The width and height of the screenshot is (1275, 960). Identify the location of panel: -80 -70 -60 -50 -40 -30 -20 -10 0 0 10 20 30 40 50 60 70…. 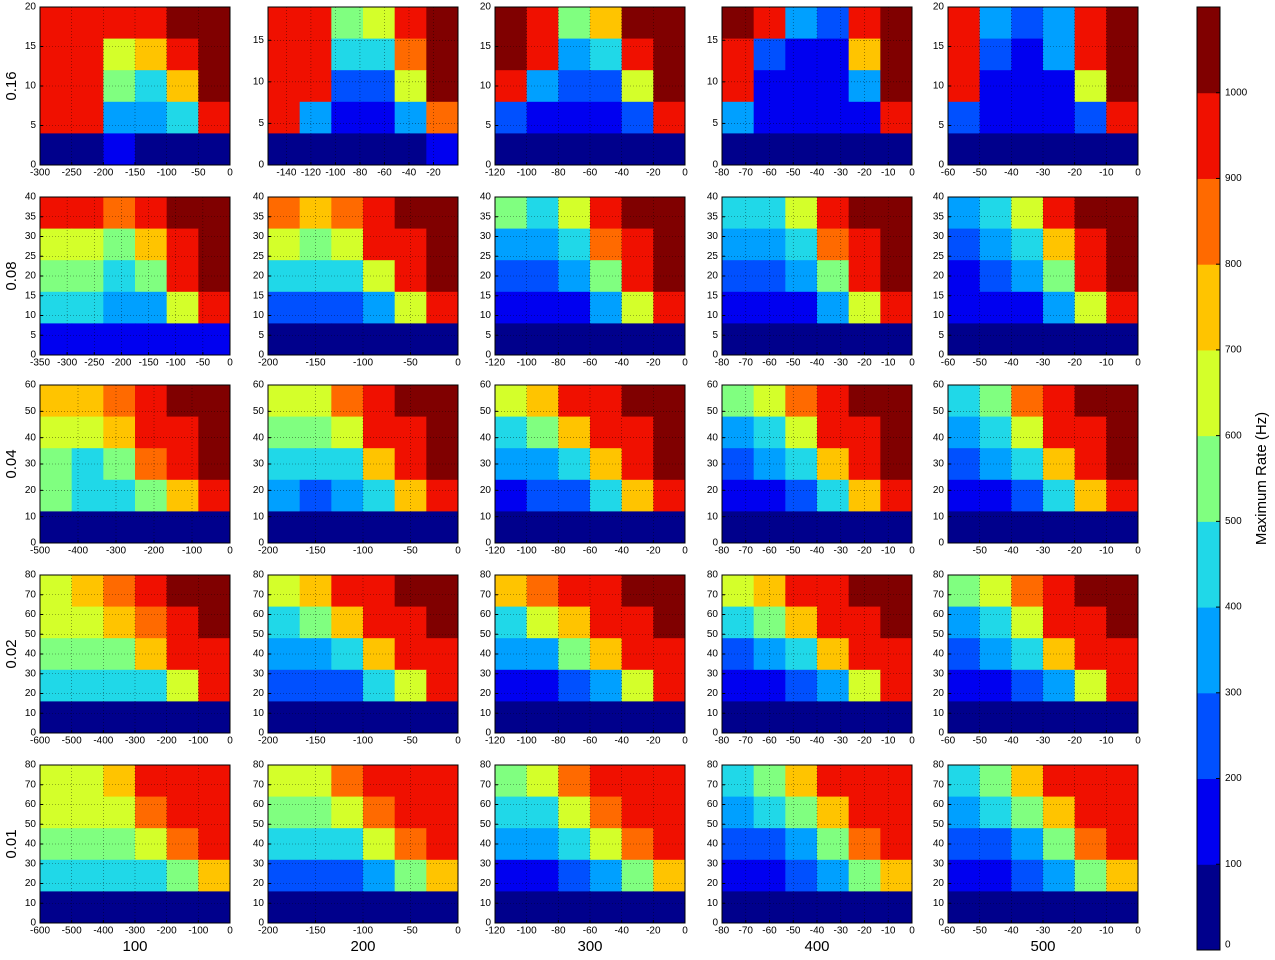
(811, 857).